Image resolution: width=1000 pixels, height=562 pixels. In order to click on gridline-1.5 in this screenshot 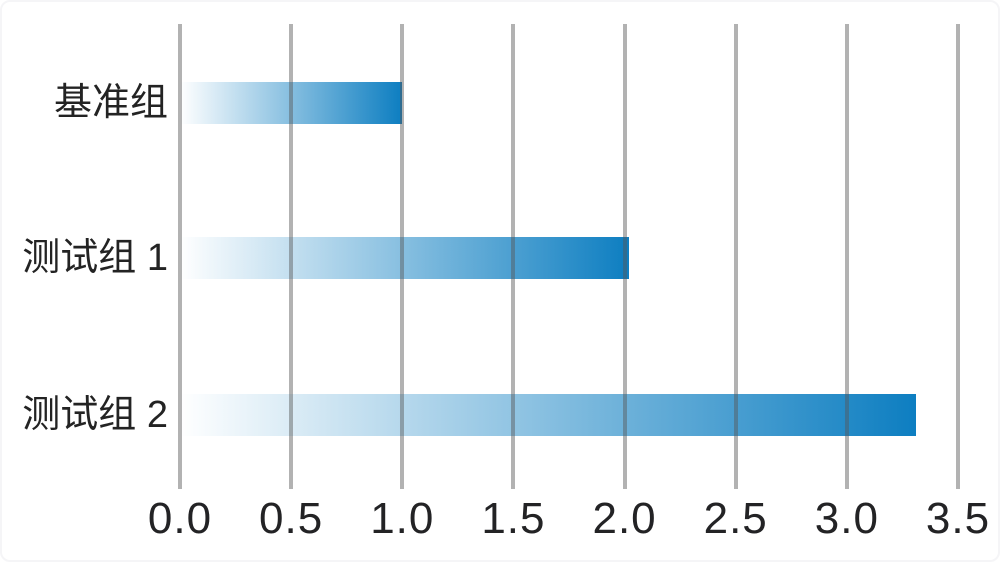, I will do `click(513, 256)`.